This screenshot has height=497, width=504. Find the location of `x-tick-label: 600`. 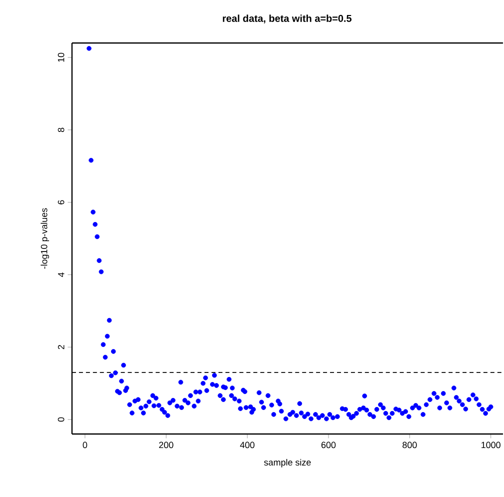

x-tick-label: 600 is located at coordinates (328, 445).